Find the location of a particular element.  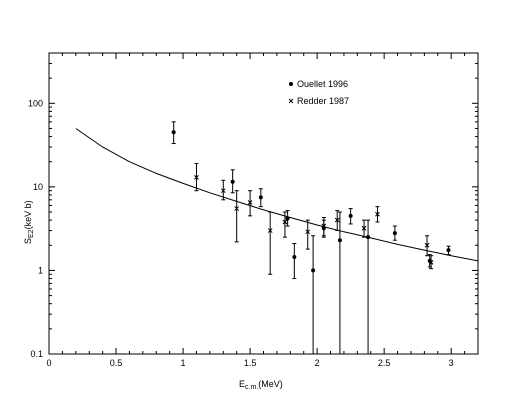

x-tick-label: 2 is located at coordinates (317, 363).